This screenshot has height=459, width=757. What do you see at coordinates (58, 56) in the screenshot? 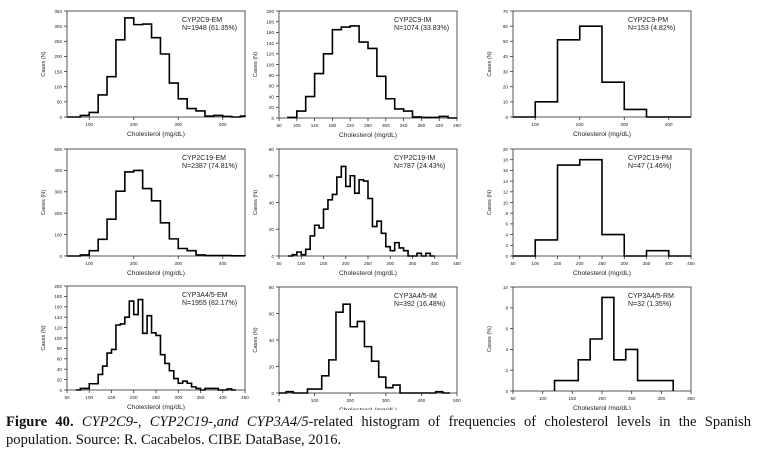
I see `y-tick-label: 200` at bounding box center [58, 56].